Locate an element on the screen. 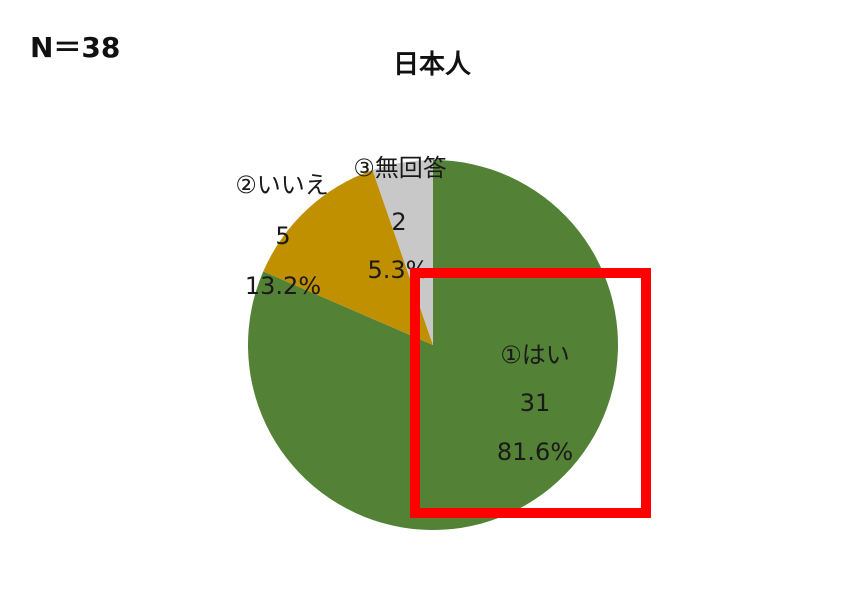  chart-title: 日本人 is located at coordinates (431, 65).